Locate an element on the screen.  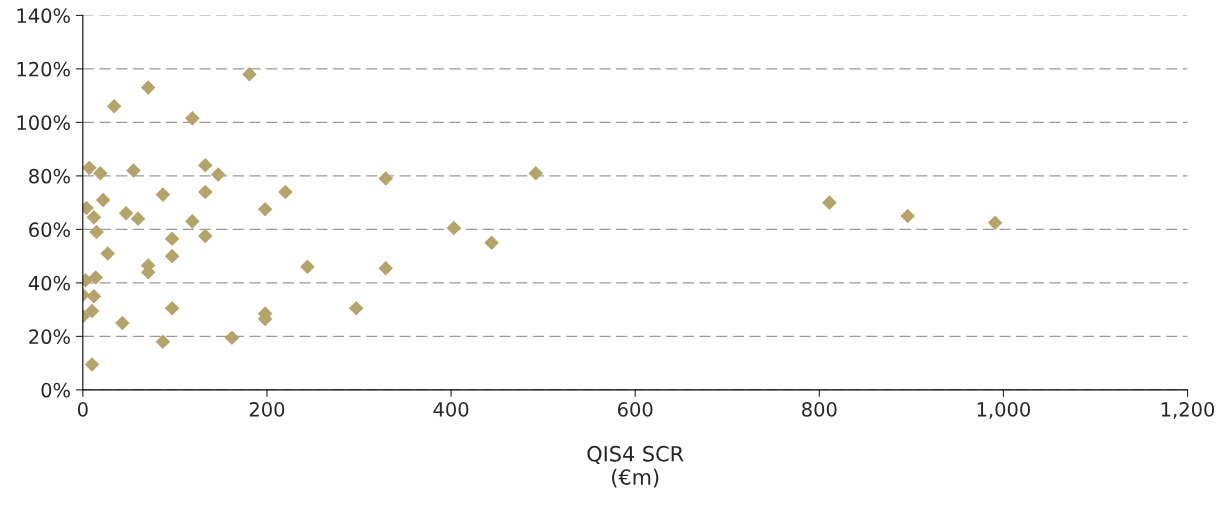
x-tick-label: 0 is located at coordinates (82, 409).